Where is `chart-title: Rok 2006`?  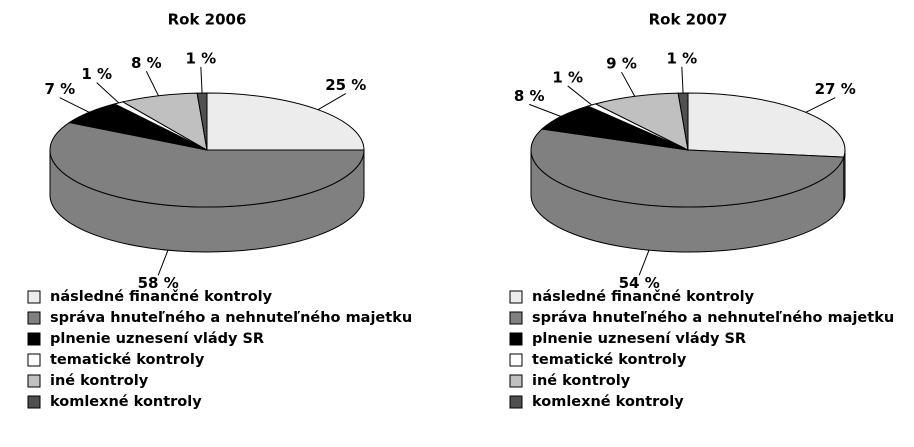
chart-title: Rok 2006 is located at coordinates (207, 20).